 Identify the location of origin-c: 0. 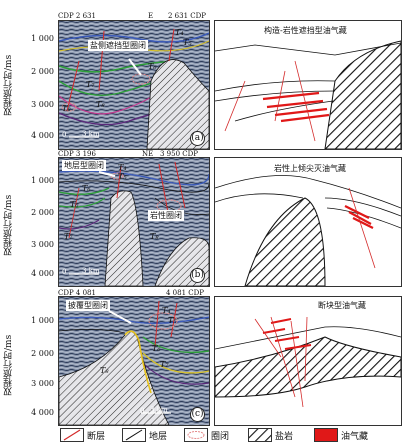
(142, 411).